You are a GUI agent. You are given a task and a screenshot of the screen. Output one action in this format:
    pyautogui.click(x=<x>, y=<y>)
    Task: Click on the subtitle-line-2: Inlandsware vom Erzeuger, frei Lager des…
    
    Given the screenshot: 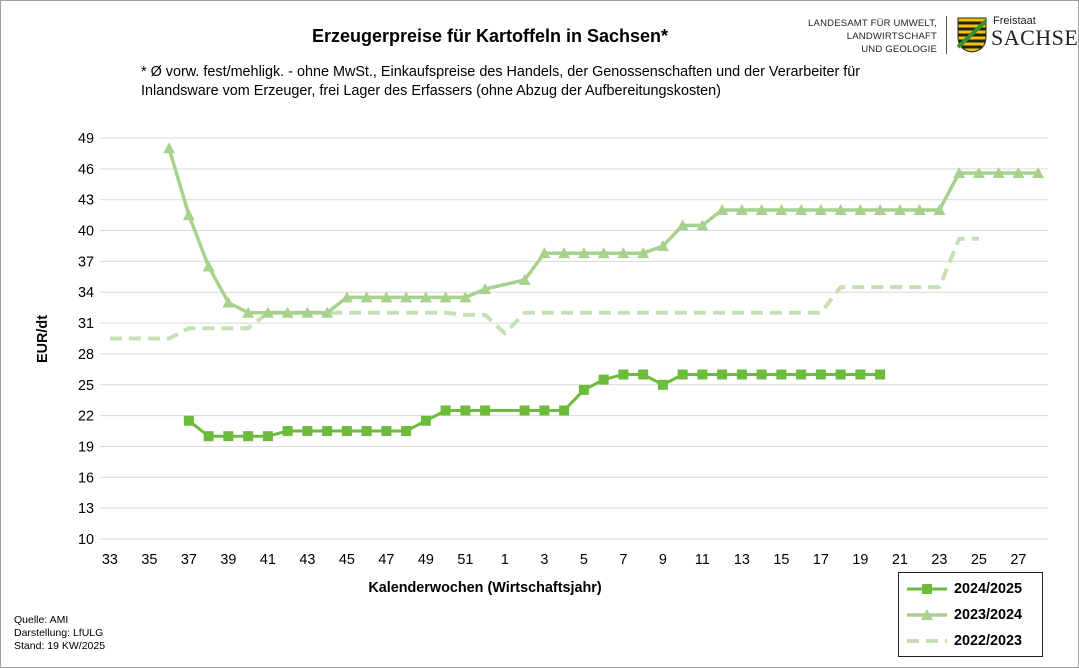 What is the action you would take?
    pyautogui.click(x=431, y=91)
    